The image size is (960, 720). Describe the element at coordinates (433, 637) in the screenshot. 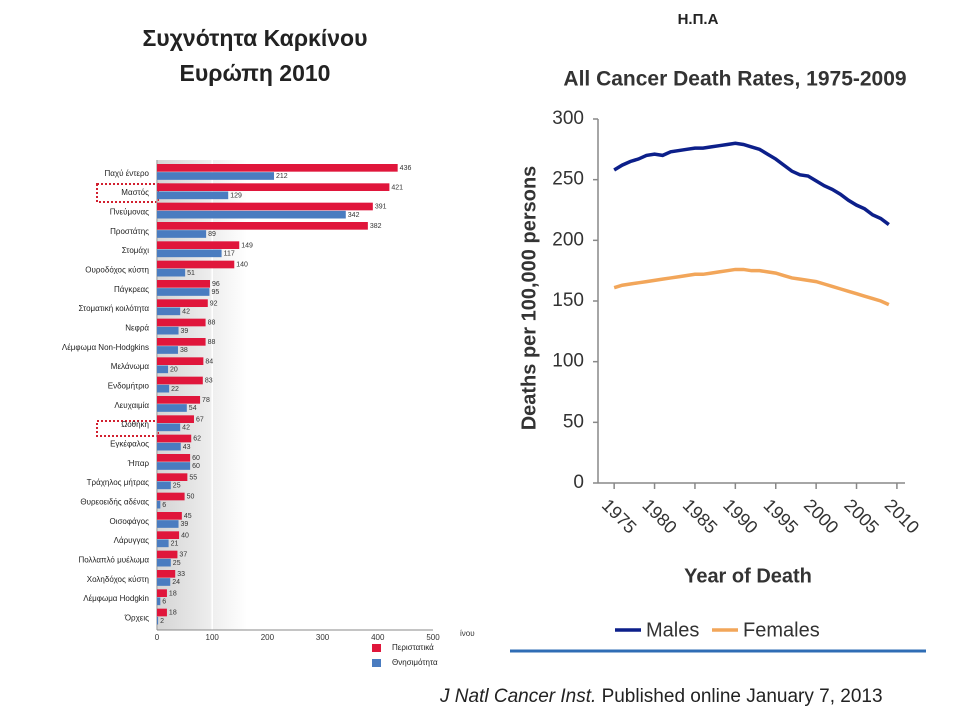

I see `x-tick-label: 500` at that location.